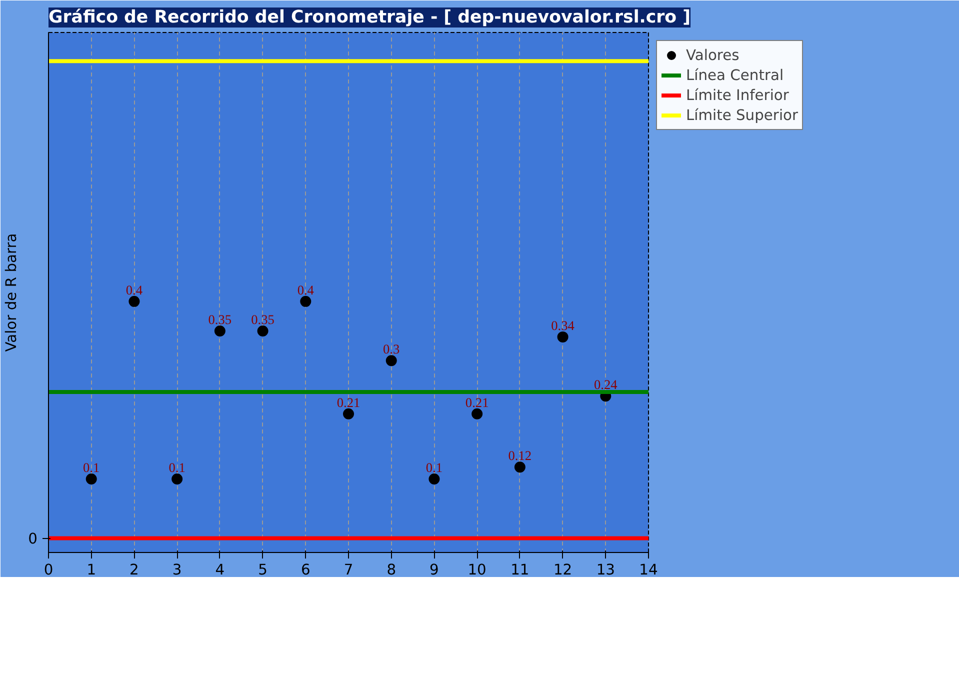 The image size is (959, 690). I want to click on y-axis-title: Valor de R barra, so click(11, 292).